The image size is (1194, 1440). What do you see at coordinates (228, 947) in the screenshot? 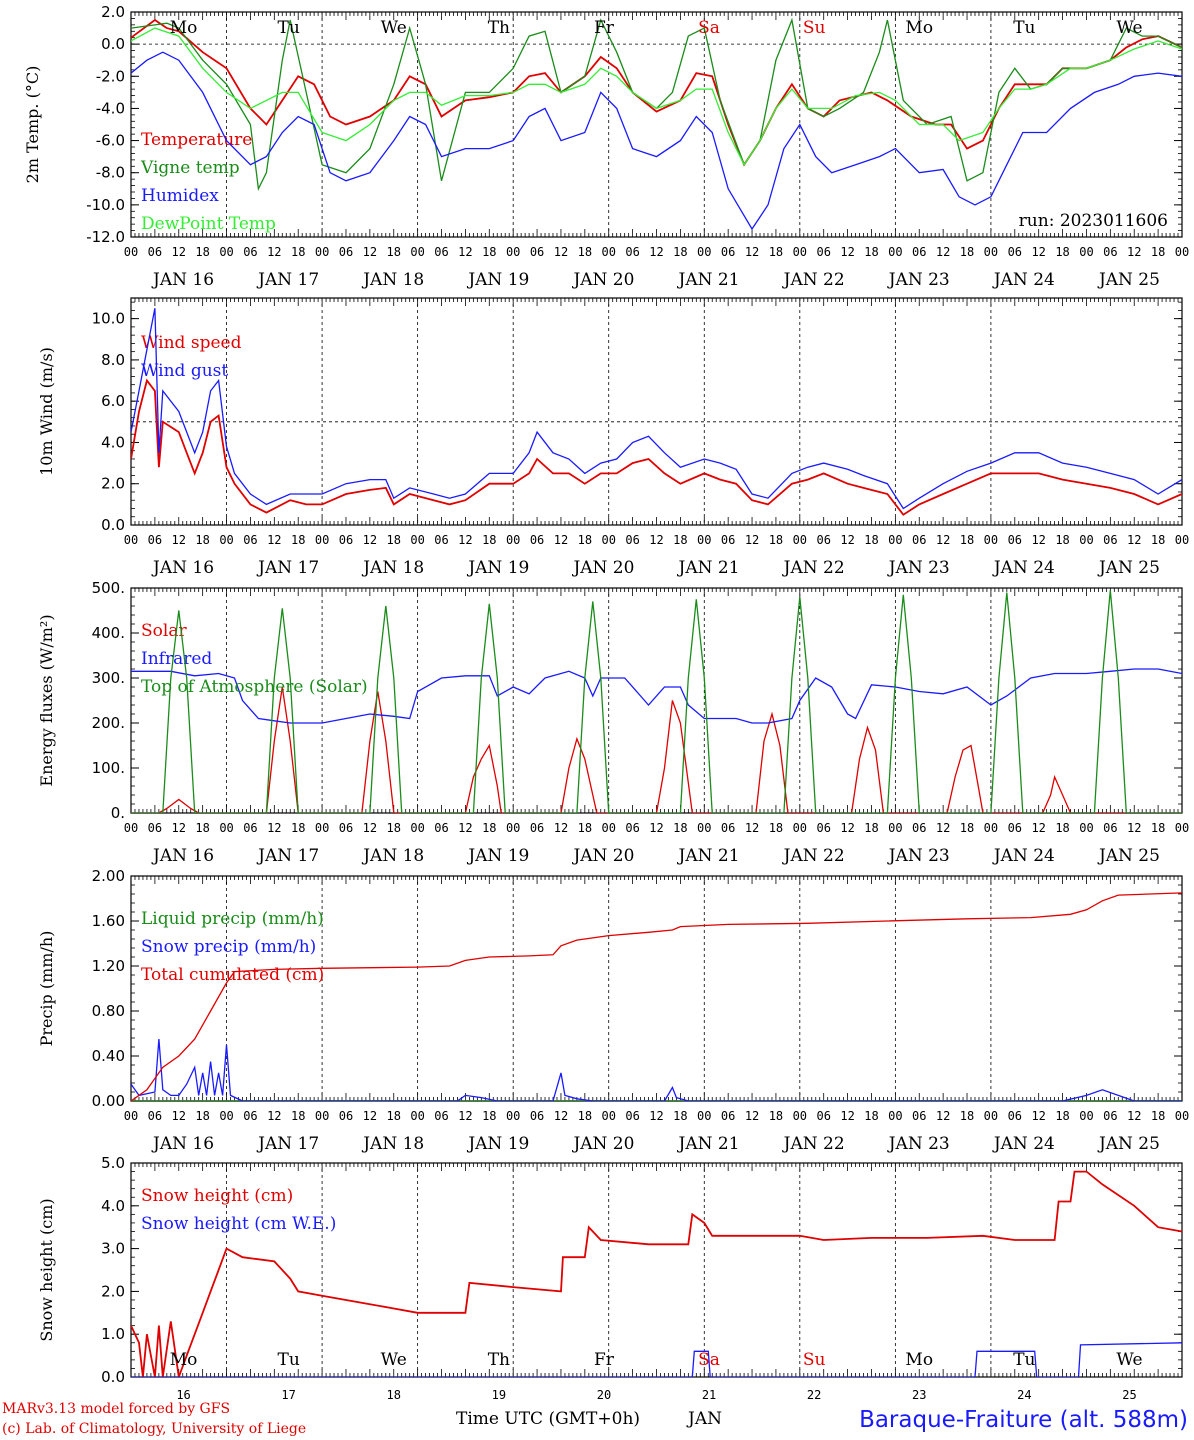
I see `legend-entry: Snow precip (mm/h)` at bounding box center [228, 947].